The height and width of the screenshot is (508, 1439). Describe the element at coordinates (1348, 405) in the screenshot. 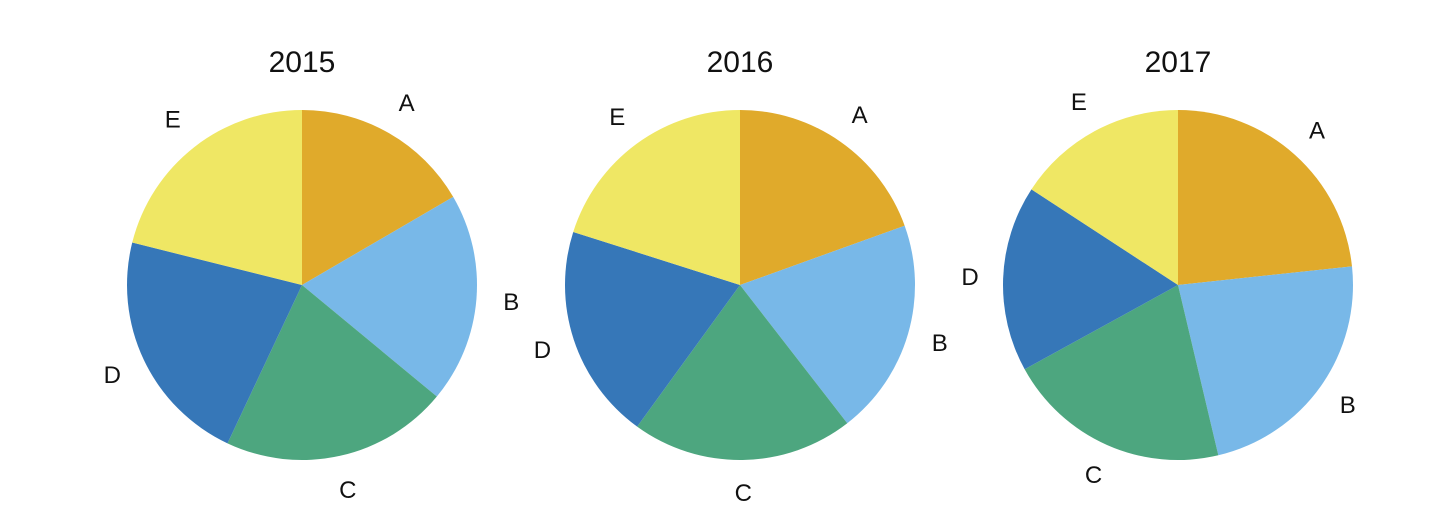

I see `slice-label-2017-B: B` at that location.